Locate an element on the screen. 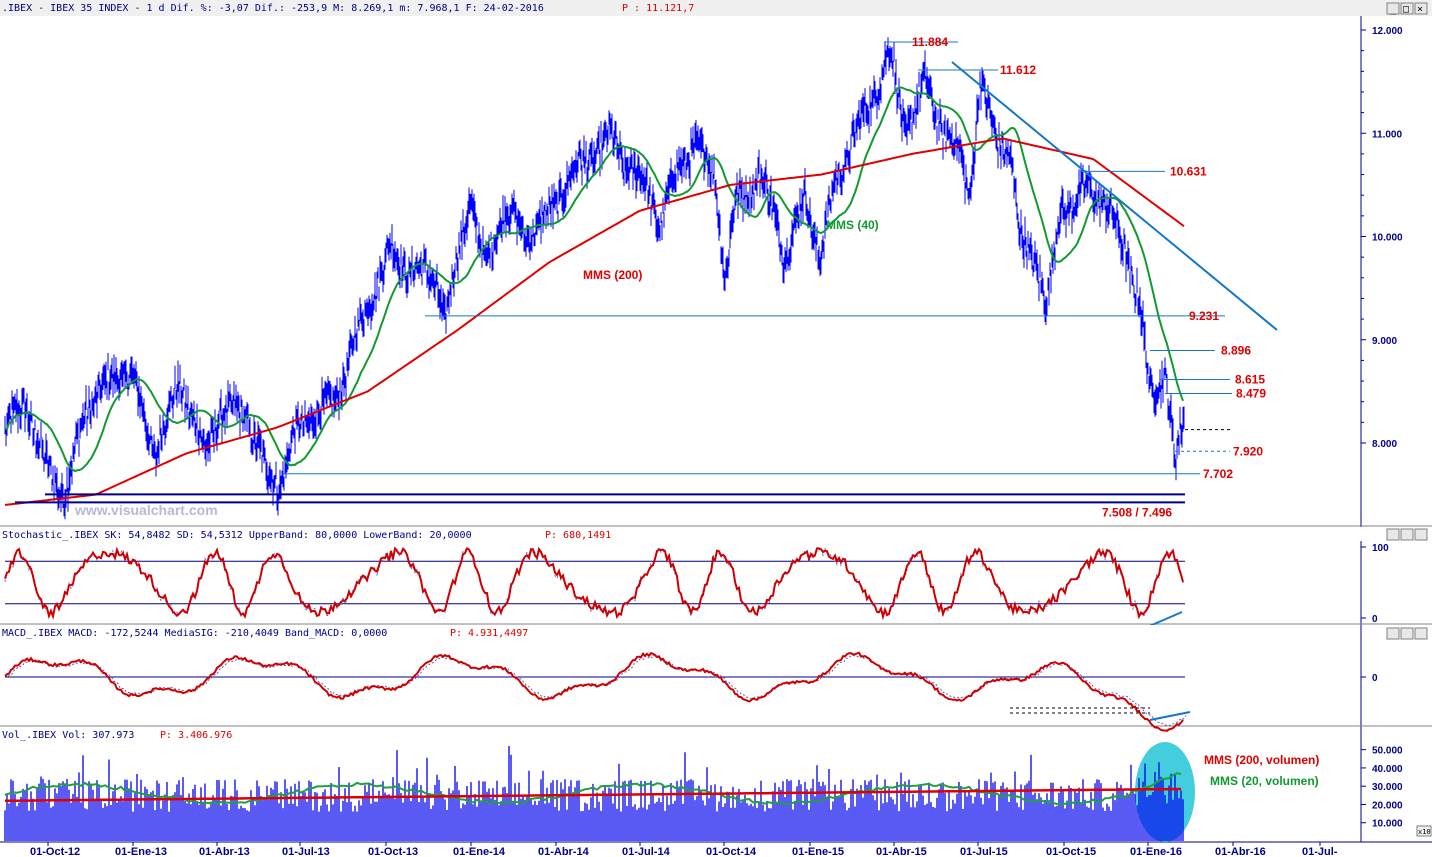 The height and width of the screenshot is (857, 1432). x-tick-label: 01-Jul-15 is located at coordinates (984, 851).